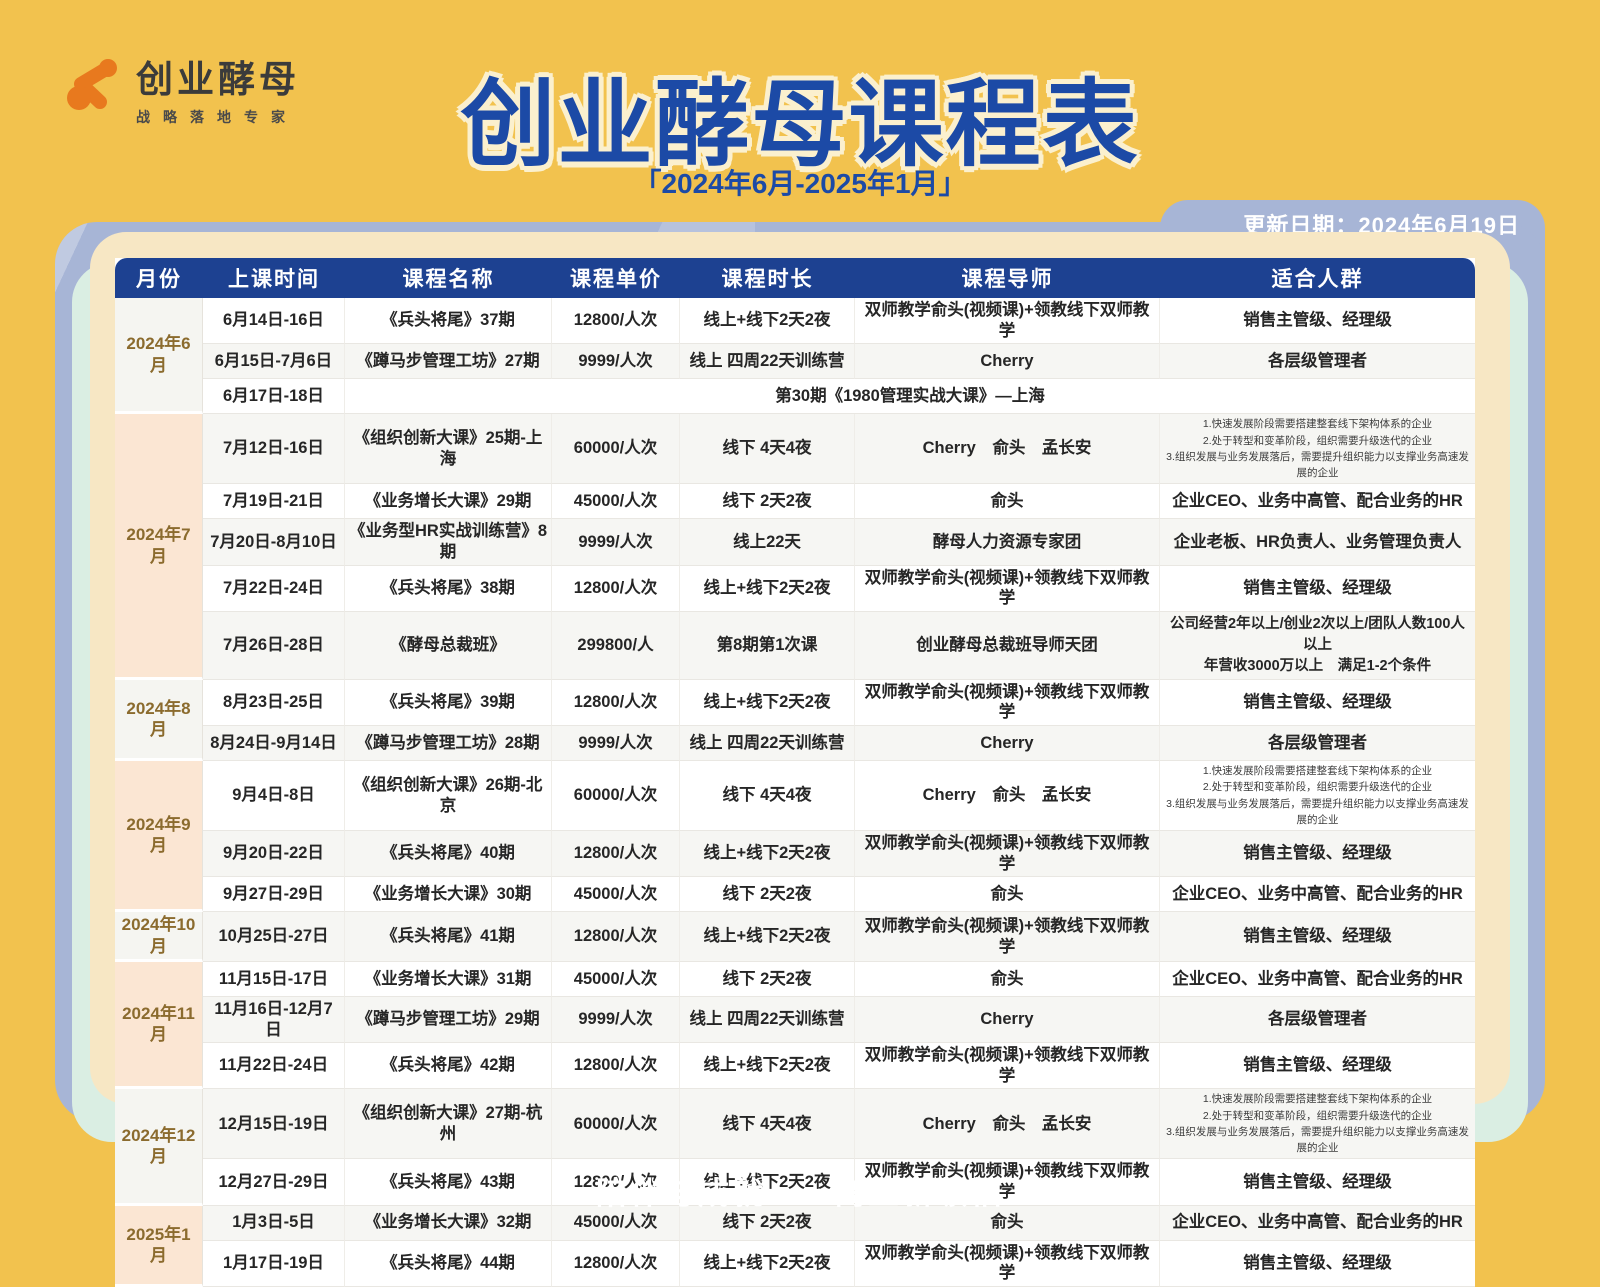 The image size is (1600, 1287). What do you see at coordinates (159, 356) in the screenshot?
I see `month-cell: 2024年6月` at bounding box center [159, 356].